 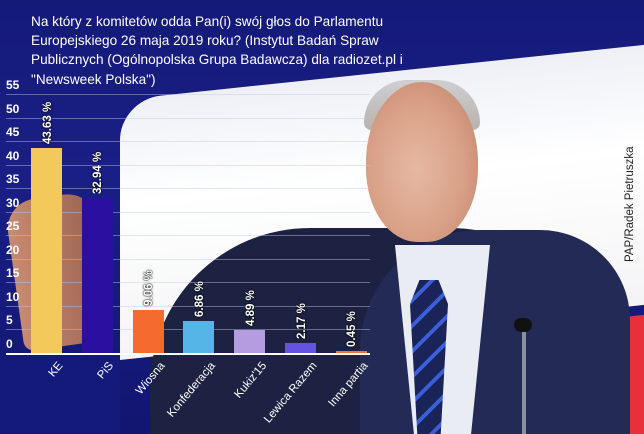 I want to click on bar-value-label: 2.17 %, so click(x=301, y=320).